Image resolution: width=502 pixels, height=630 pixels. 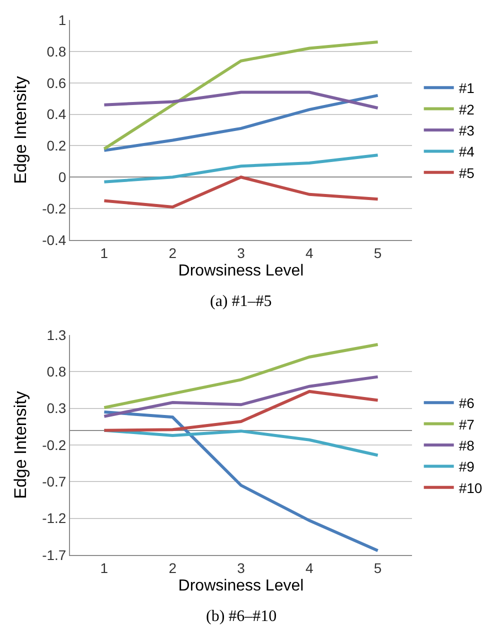 I want to click on y-tick-label: -0.4, so click(x=54, y=240).